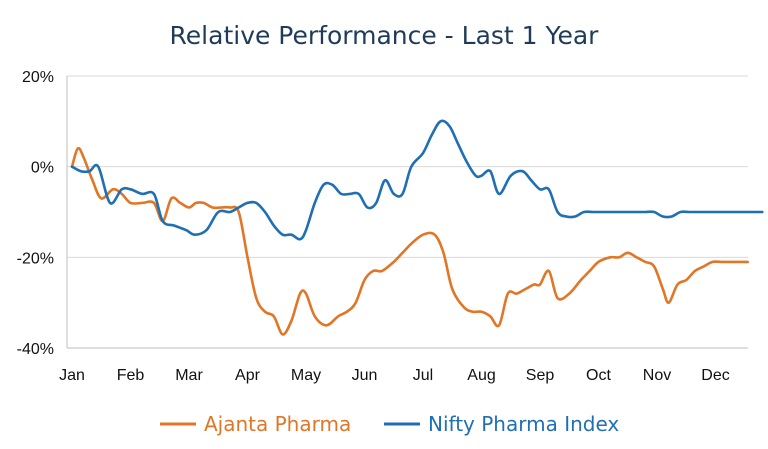 This screenshot has height=449, width=768. Describe the element at coordinates (277, 424) in the screenshot. I see `legend-label: Ajanta Pharma` at that location.